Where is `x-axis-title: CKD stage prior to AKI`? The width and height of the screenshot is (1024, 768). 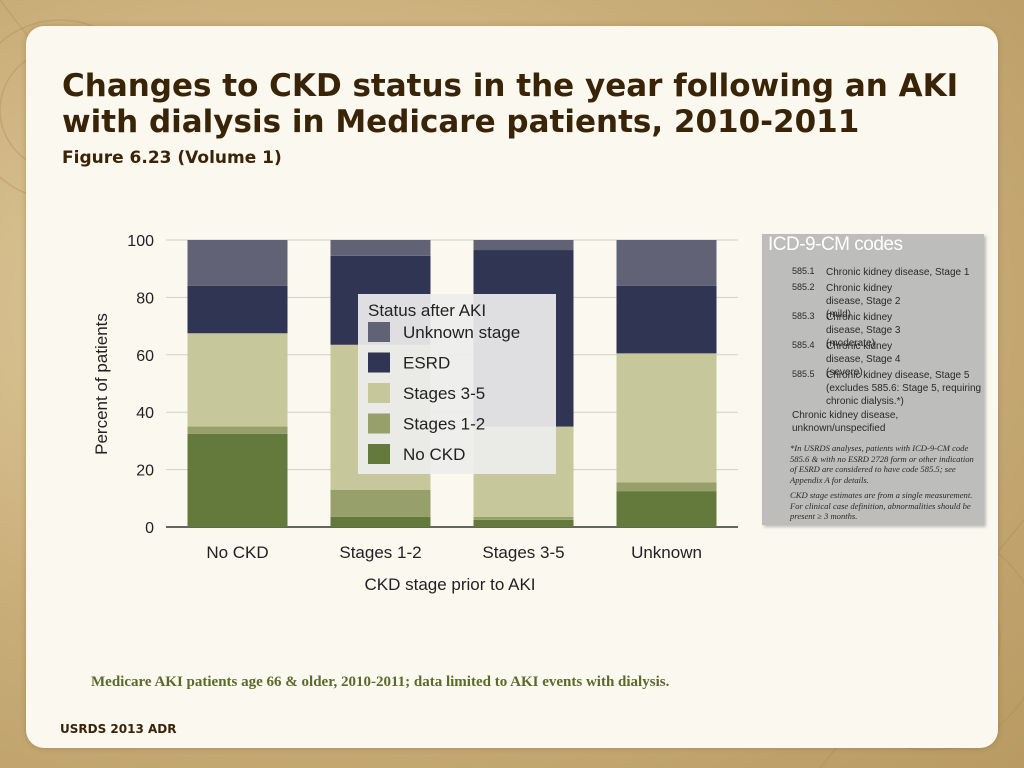
x-axis-title: CKD stage prior to AKI is located at coordinates (449, 584).